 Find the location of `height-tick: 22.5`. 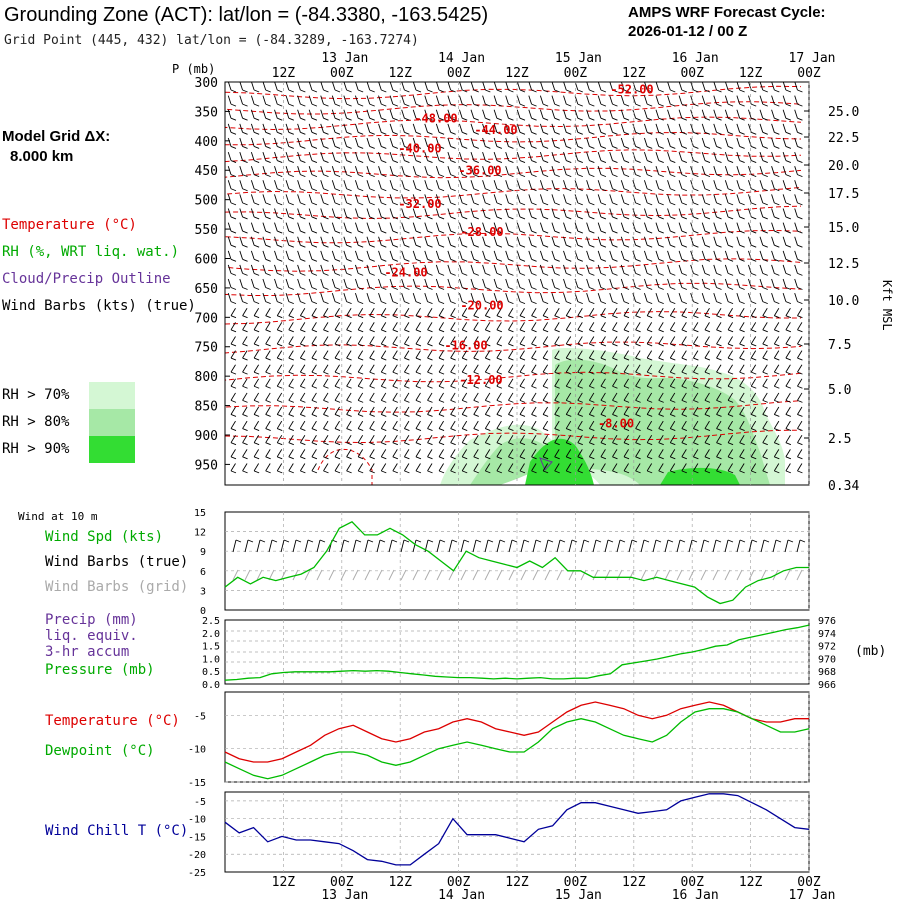

height-tick: 22.5 is located at coordinates (843, 138).